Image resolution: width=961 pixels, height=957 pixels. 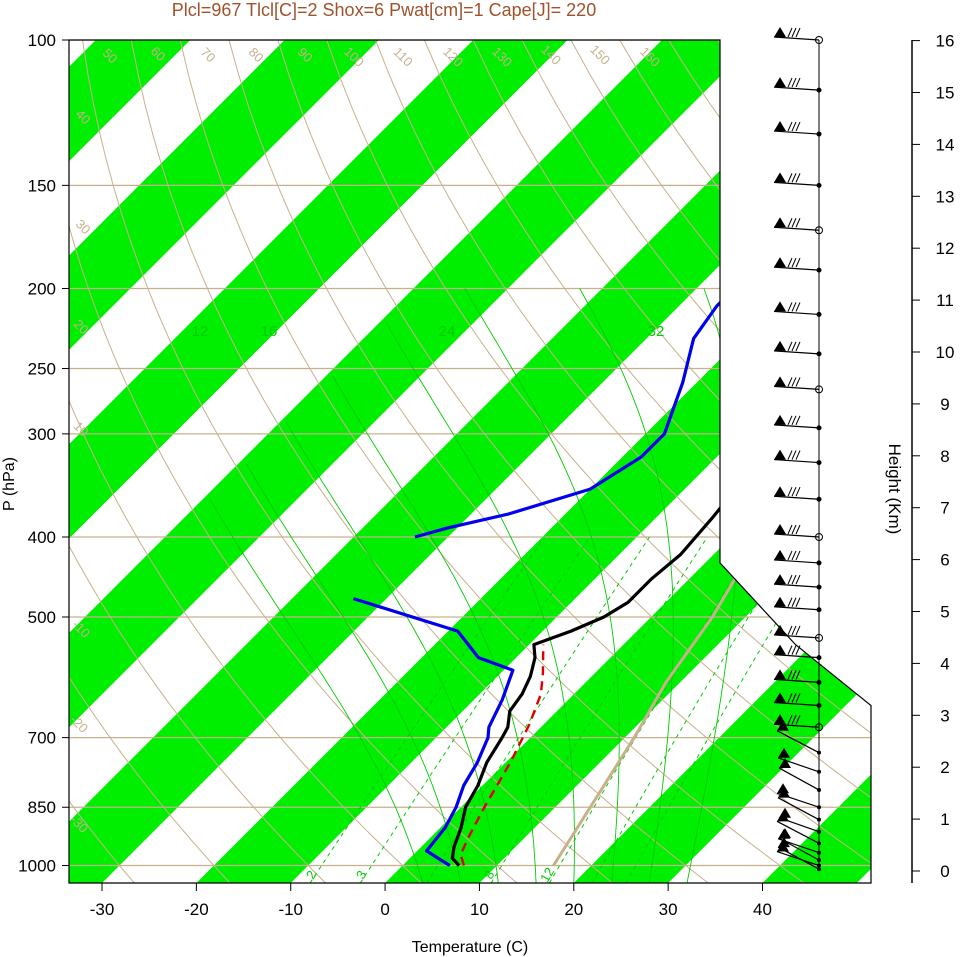 What do you see at coordinates (403, 56) in the screenshot?
I see `dry-adiabat-label: 110` at bounding box center [403, 56].